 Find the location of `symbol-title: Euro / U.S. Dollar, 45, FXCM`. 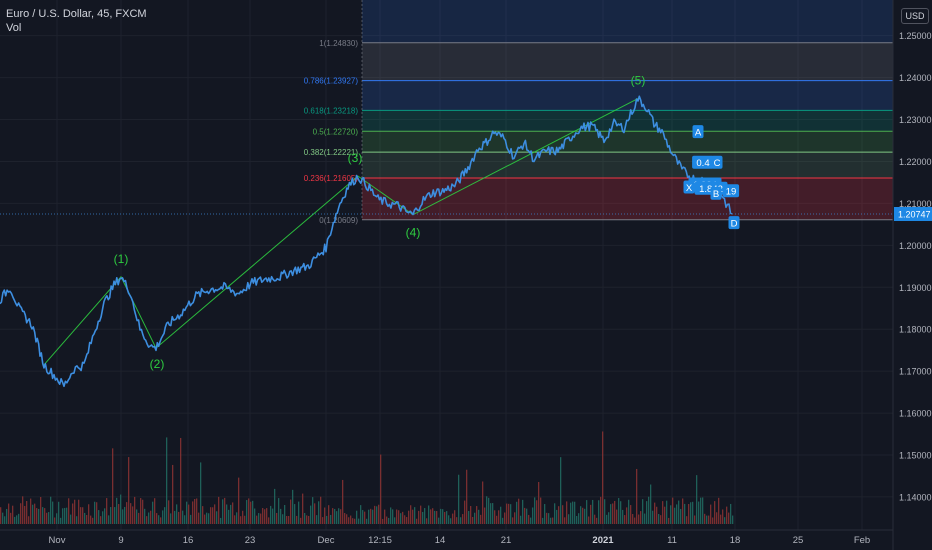

symbol-title: Euro / U.S. Dollar, 45, FXCM is located at coordinates (76, 14).